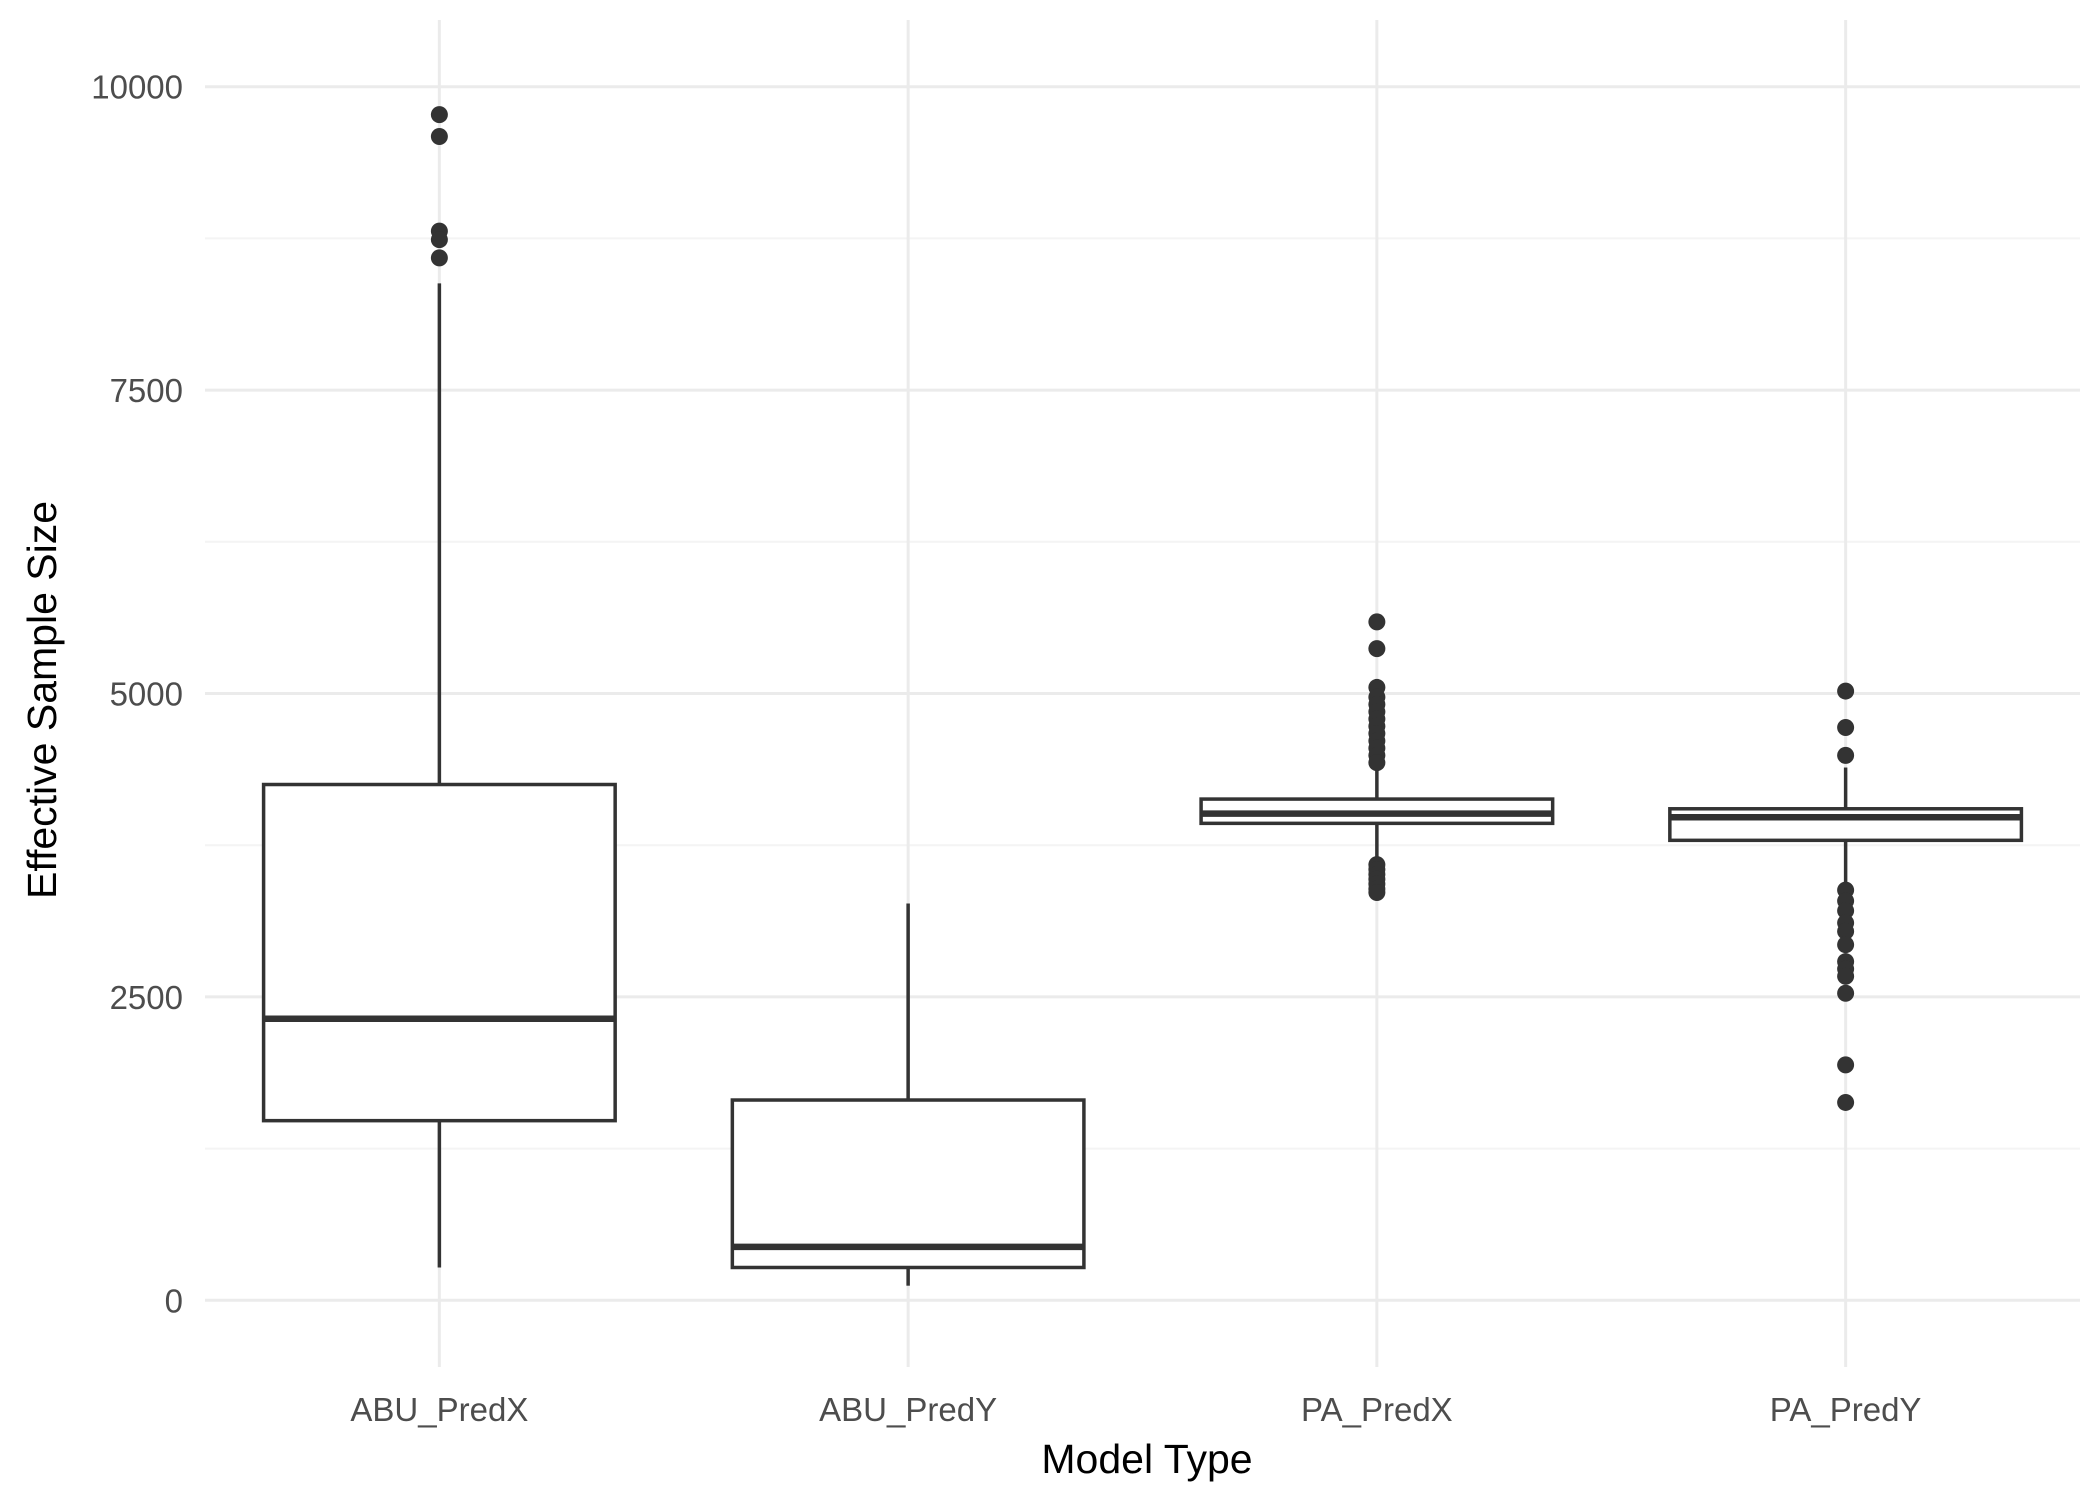  Describe the element at coordinates (174, 1300) in the screenshot. I see `y-tick-label: 0` at that location.